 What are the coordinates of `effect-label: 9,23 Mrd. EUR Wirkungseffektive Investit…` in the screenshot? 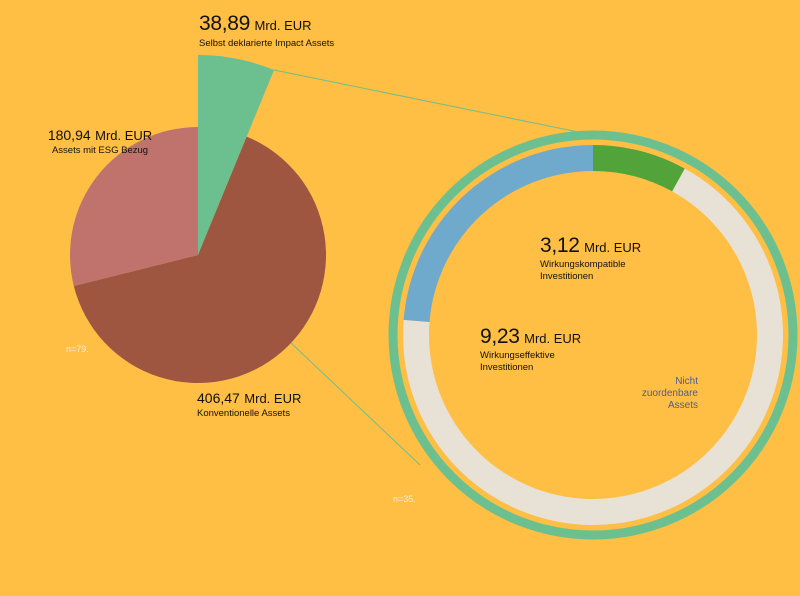 It's located at (530, 349).